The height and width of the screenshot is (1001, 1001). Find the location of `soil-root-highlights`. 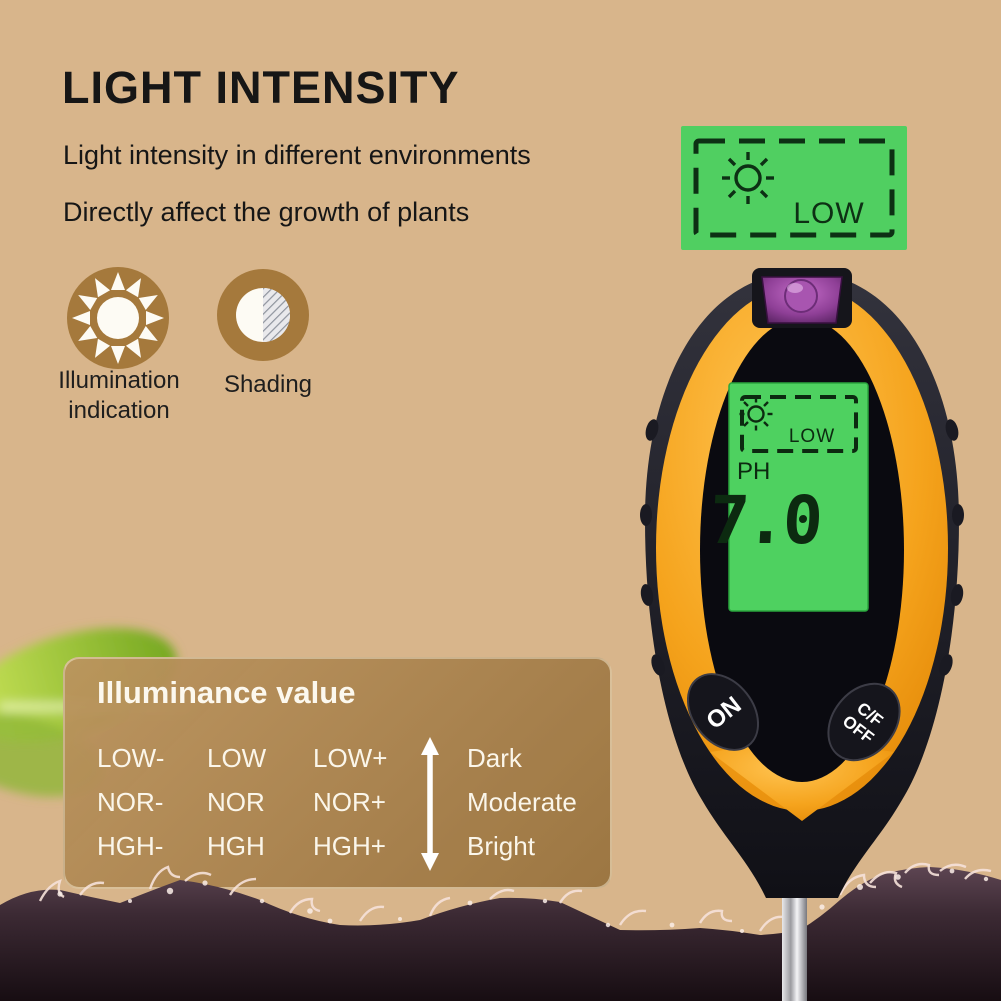

soil-root-highlights is located at coordinates (515, 897).